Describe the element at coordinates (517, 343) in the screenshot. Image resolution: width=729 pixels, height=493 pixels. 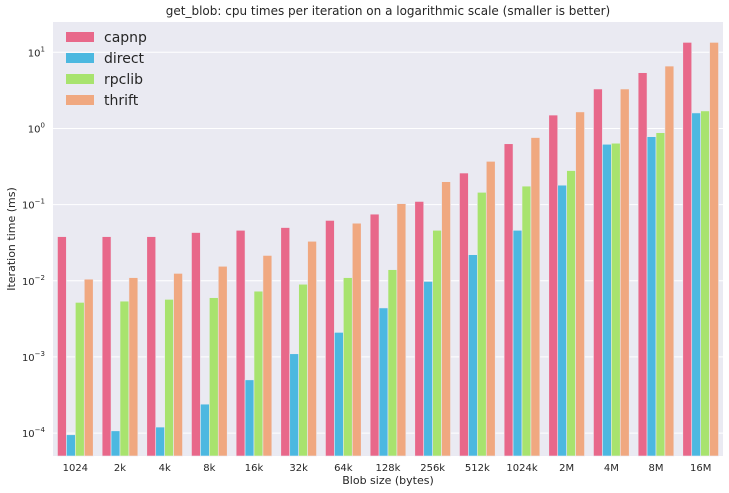
I see `bar-direct-1024k` at that location.